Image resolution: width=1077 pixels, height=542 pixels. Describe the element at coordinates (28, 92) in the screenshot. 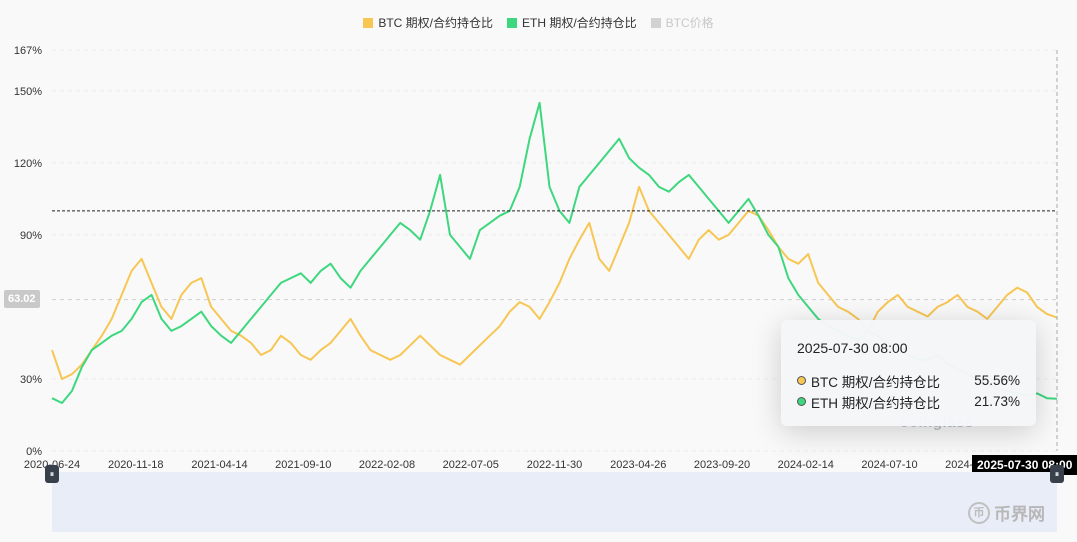

I see `y-tick-label: 150%` at that location.